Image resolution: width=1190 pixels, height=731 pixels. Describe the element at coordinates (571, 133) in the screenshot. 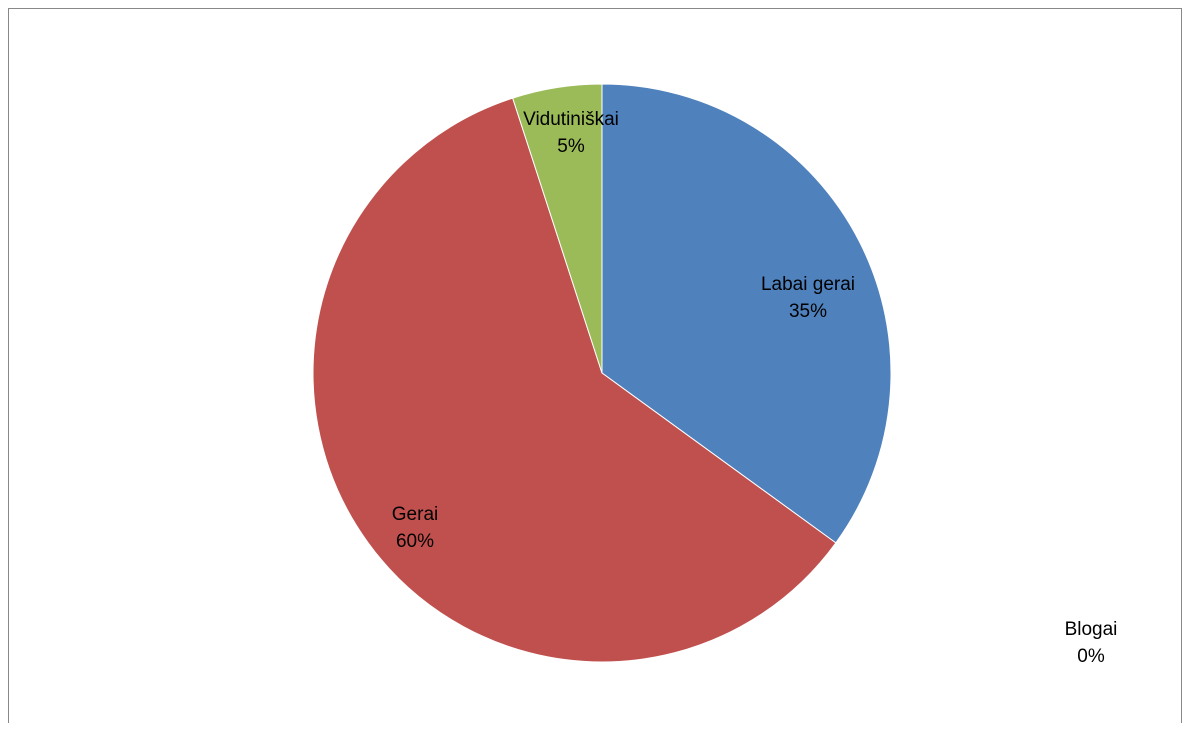

I see `data-label-vidutiniskai: Vidutiniškai 5%` at that location.